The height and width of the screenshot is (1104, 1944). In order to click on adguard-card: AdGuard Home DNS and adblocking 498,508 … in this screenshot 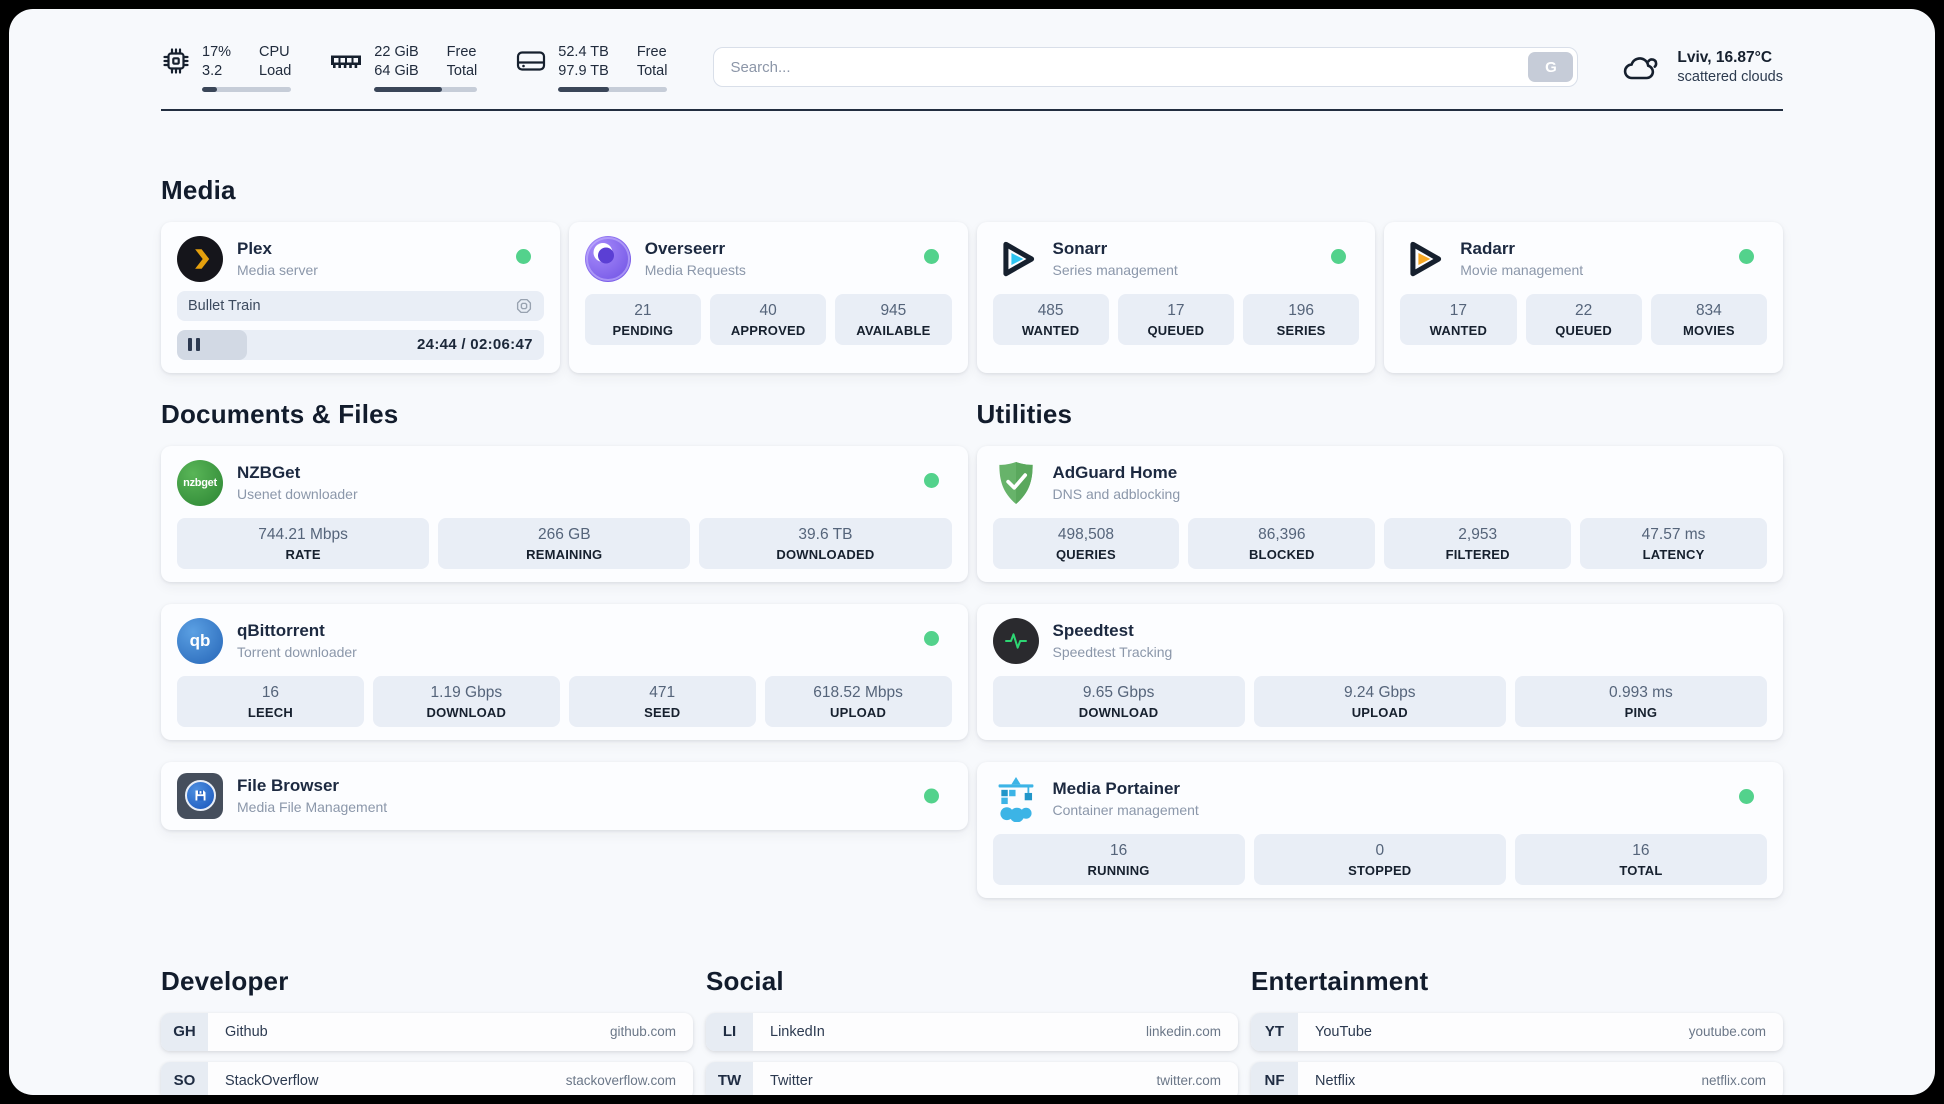, I will do `click(1379, 513)`.